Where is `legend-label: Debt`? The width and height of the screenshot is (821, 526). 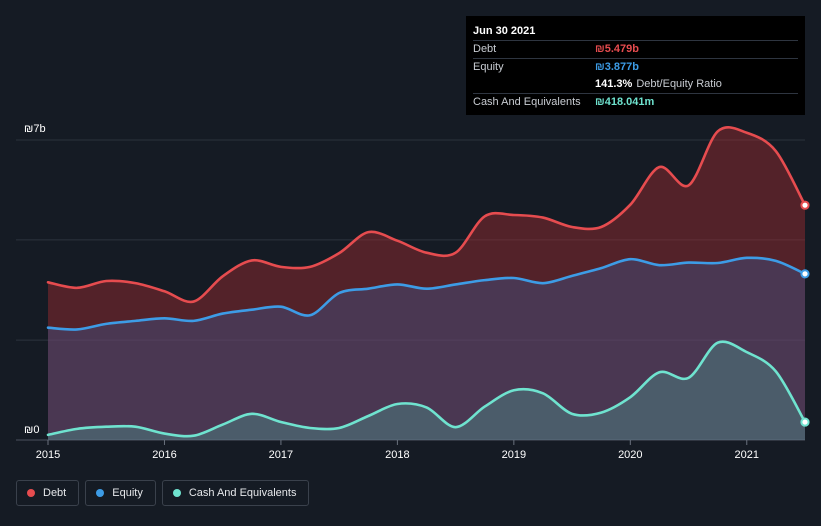
legend-label: Debt is located at coordinates (55, 493).